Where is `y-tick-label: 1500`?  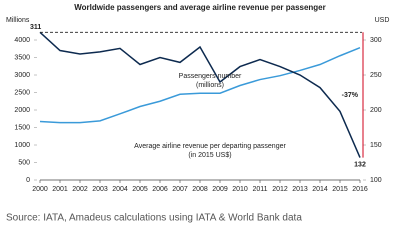
y-tick-label: 1500 is located at coordinates (22, 127).